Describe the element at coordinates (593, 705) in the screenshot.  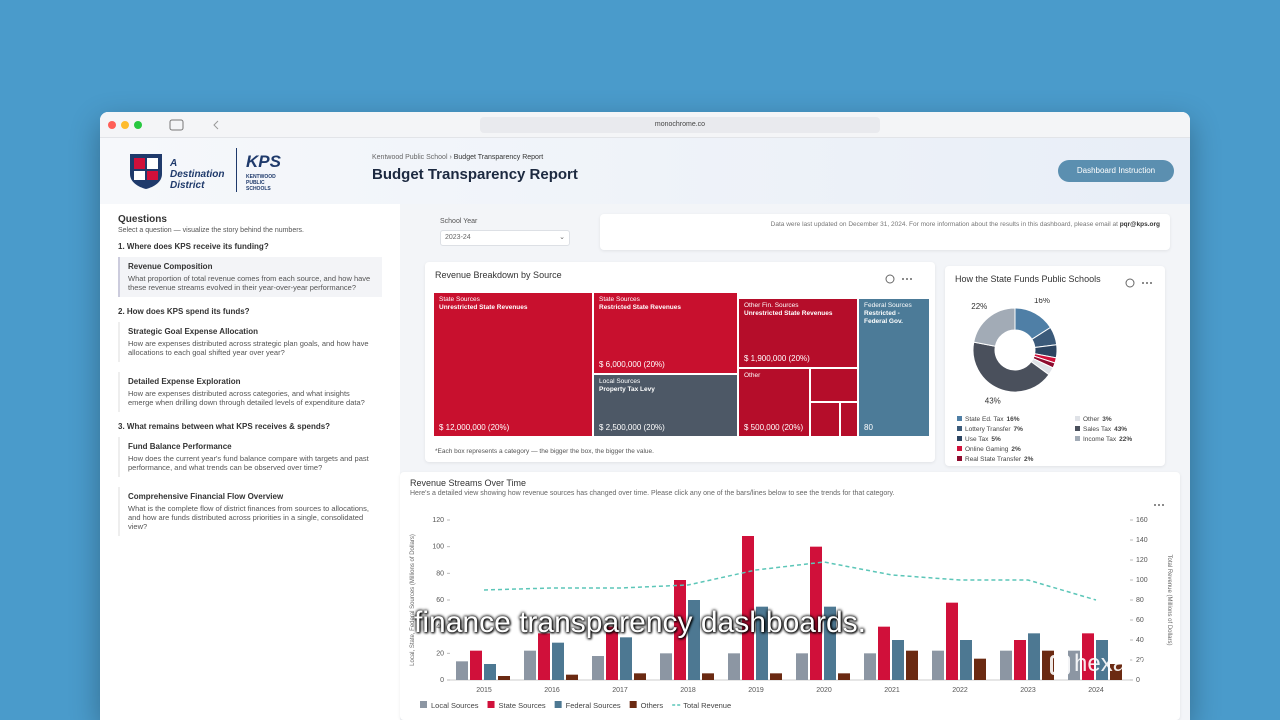
I see `legend-label: Federal Sources` at that location.